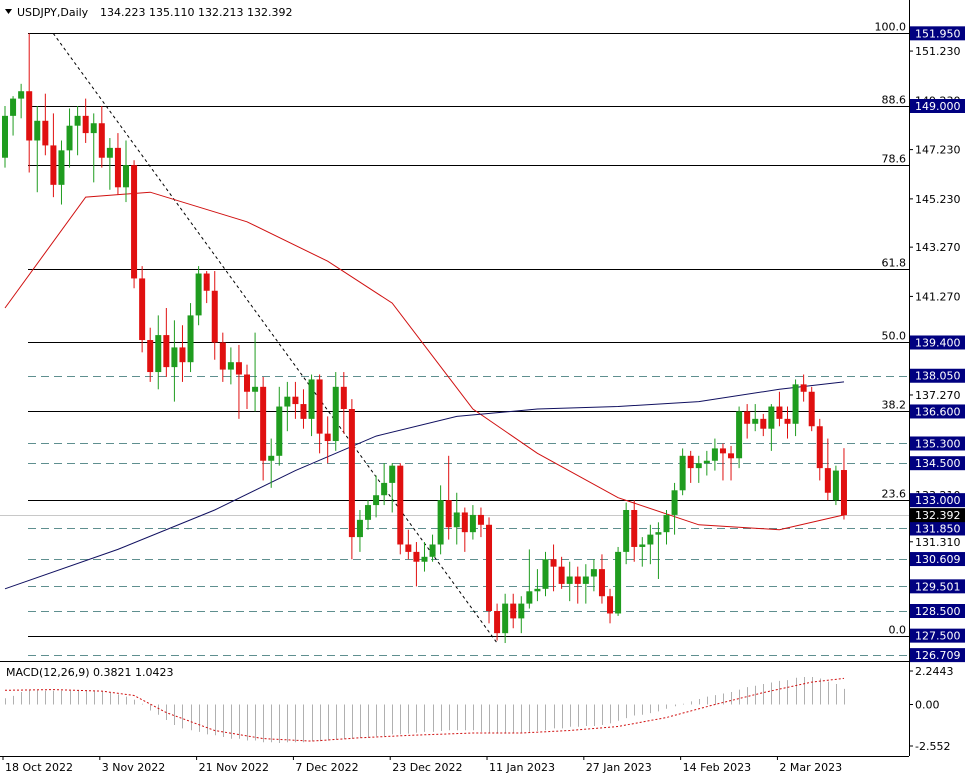 Image resolution: width=972 pixels, height=778 pixels. What do you see at coordinates (522, 767) in the screenshot?
I see `date-label-5: 11 Jan 2023` at bounding box center [522, 767].